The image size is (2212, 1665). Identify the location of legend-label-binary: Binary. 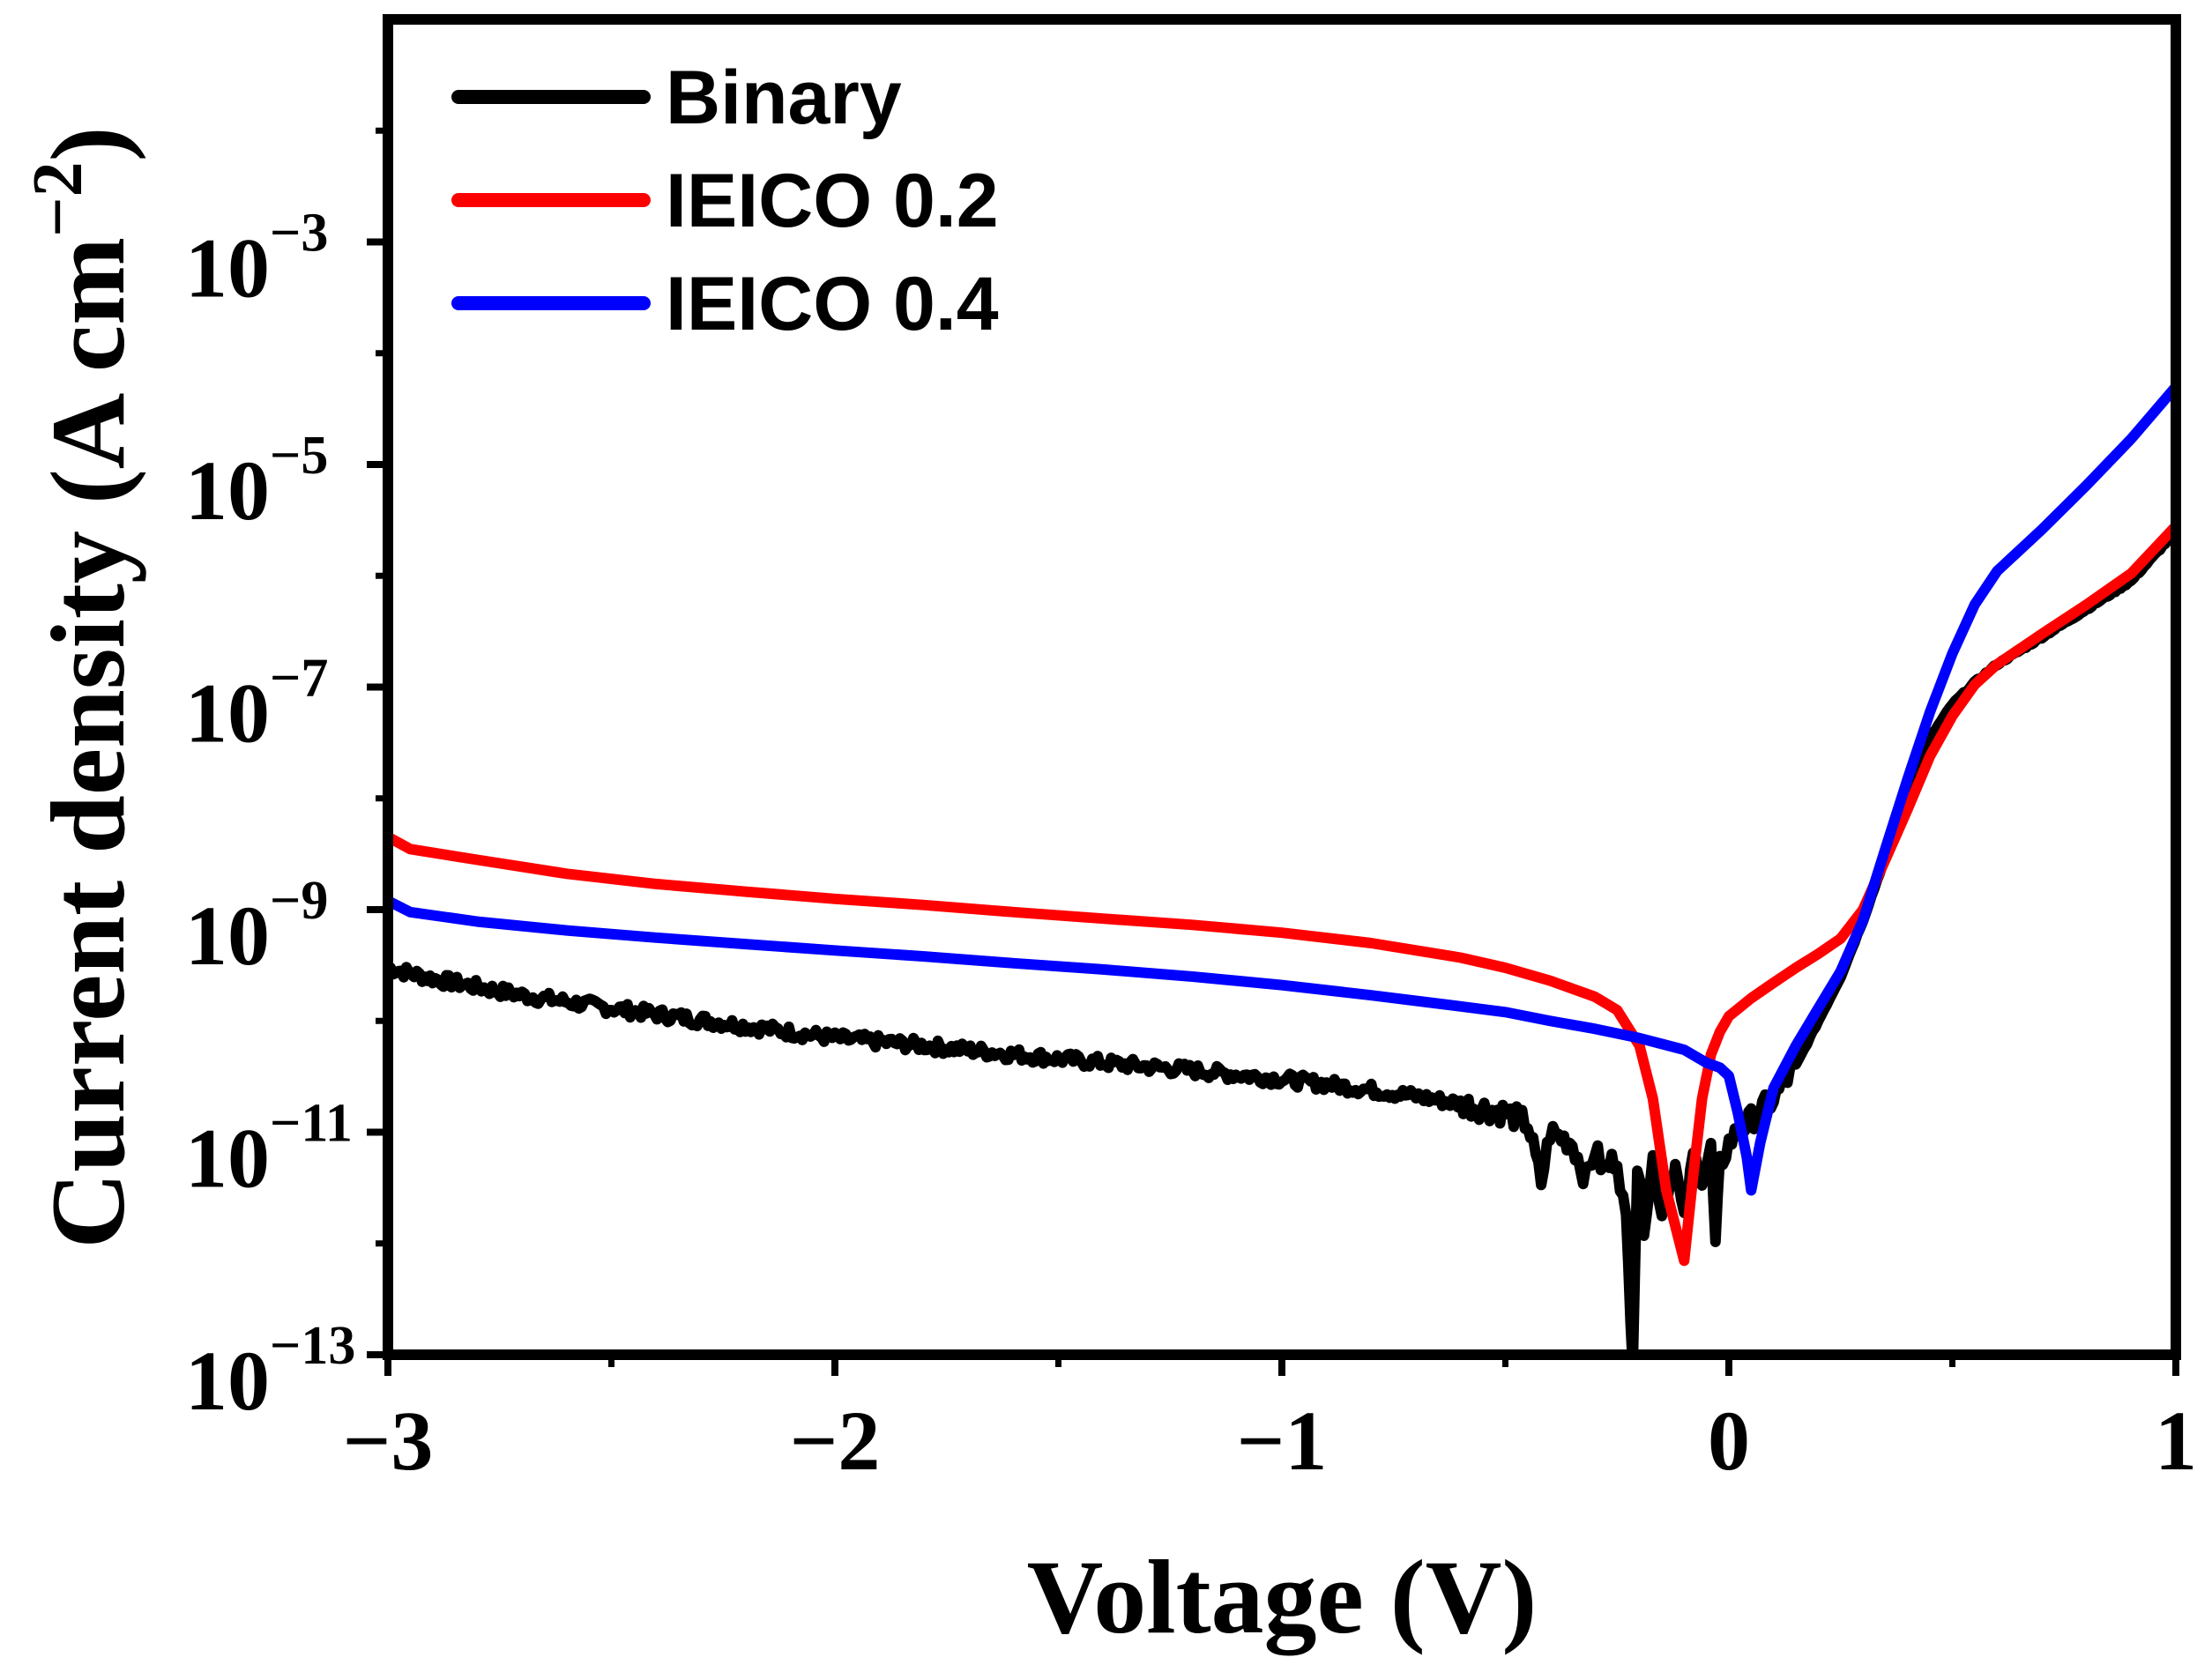
(784, 98).